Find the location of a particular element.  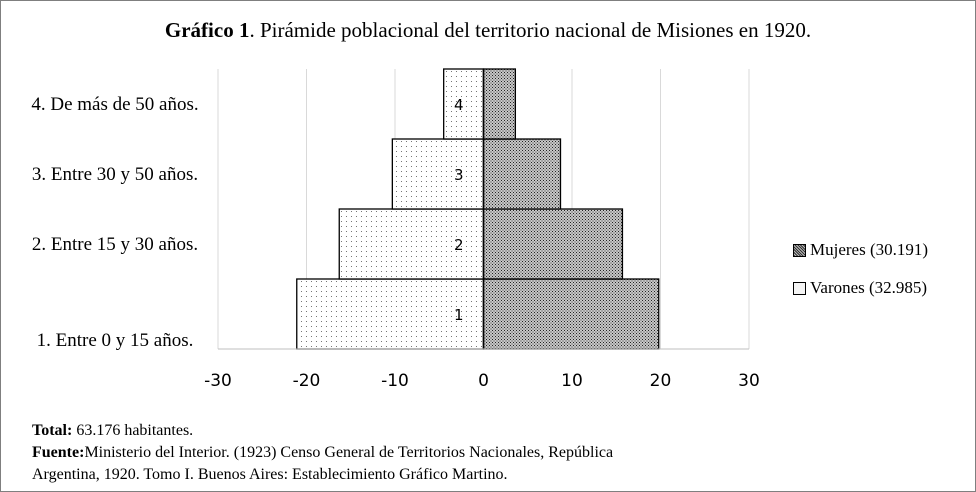

category-label-4: 4. De más de 50 años. is located at coordinates (114, 104).